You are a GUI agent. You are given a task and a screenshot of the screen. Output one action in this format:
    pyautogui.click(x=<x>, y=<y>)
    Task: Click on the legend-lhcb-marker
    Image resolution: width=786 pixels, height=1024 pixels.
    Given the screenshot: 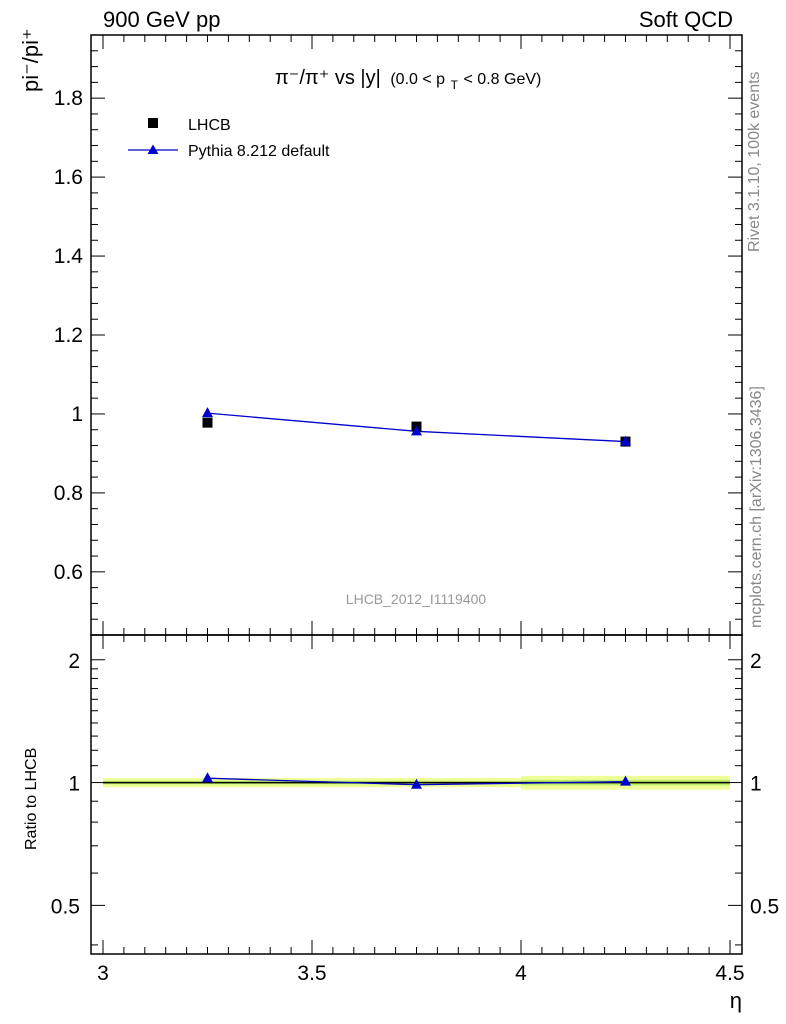 What is the action you would take?
    pyautogui.click(x=153, y=123)
    